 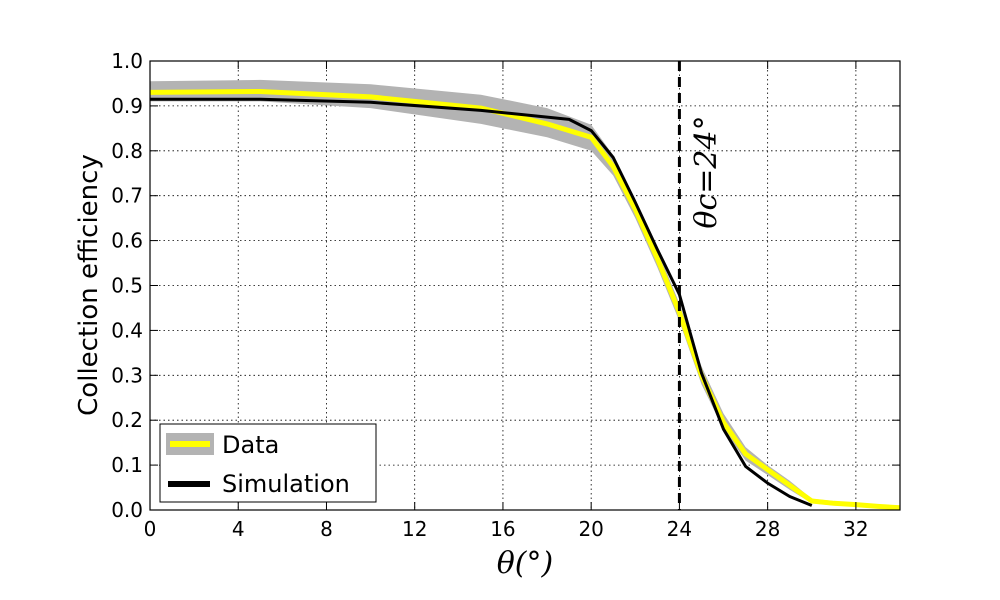 I want to click on x-tick-label: 0, so click(x=150, y=529).